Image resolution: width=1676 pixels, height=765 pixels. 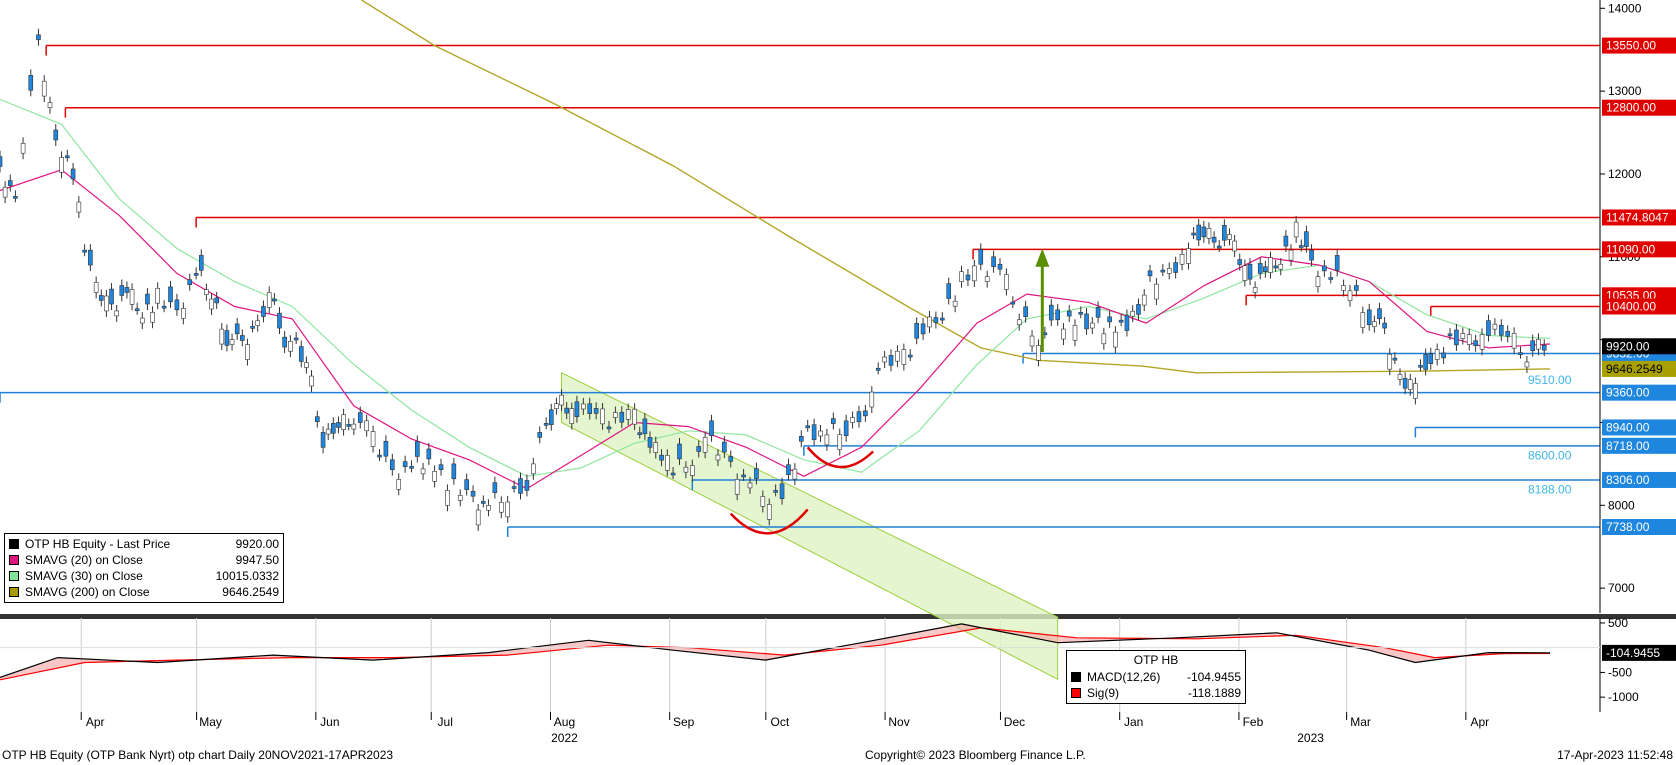 I want to click on legend-value: -118.1889, so click(x=1214, y=693).